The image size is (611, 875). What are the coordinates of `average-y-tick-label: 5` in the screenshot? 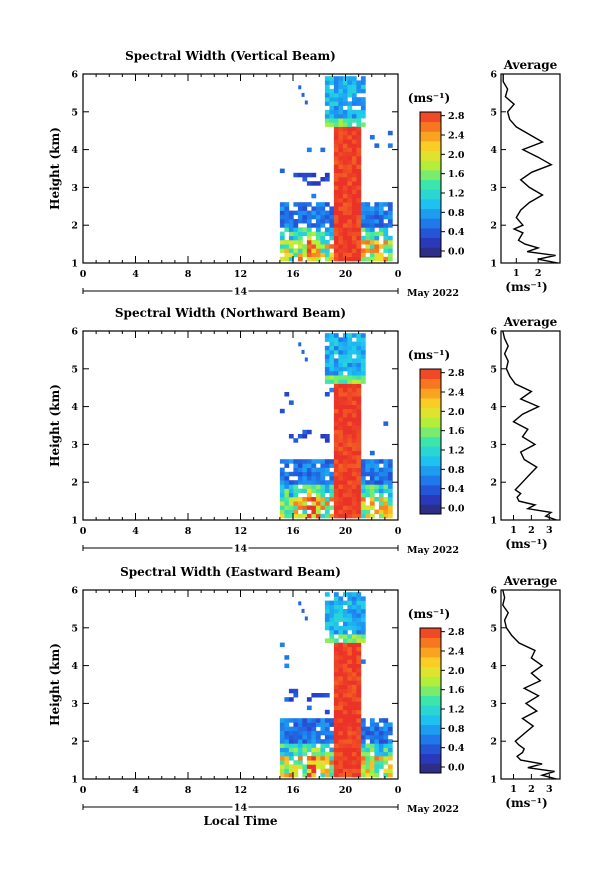 It's located at (493, 369).